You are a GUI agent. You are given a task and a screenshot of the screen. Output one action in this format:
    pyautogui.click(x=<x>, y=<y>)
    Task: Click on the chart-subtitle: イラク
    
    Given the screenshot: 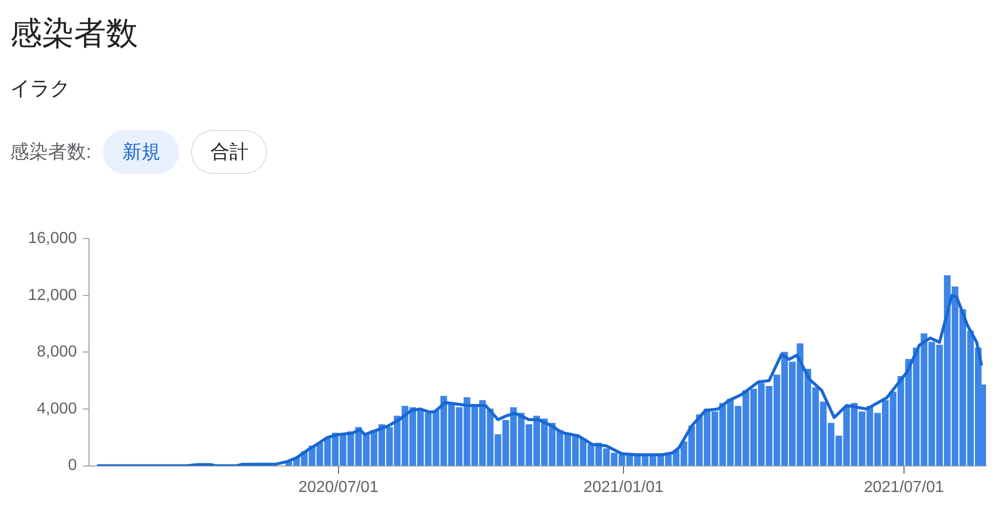 What is the action you would take?
    pyautogui.click(x=40, y=89)
    